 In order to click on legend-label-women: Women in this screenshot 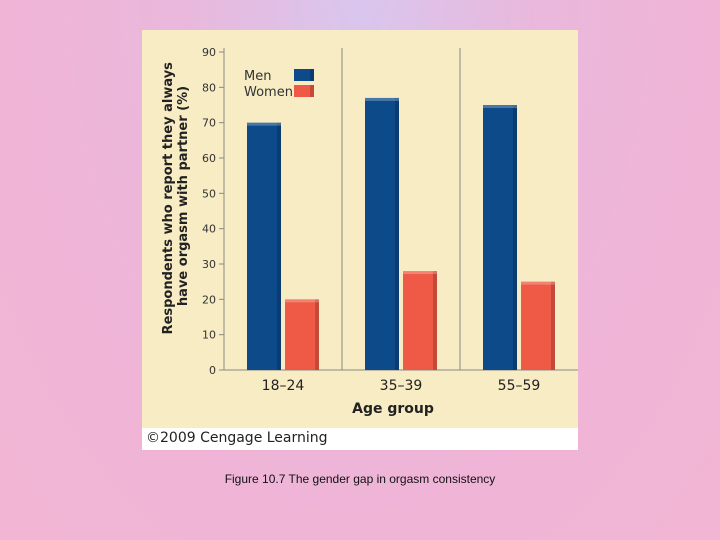, I will do `click(268, 92)`.